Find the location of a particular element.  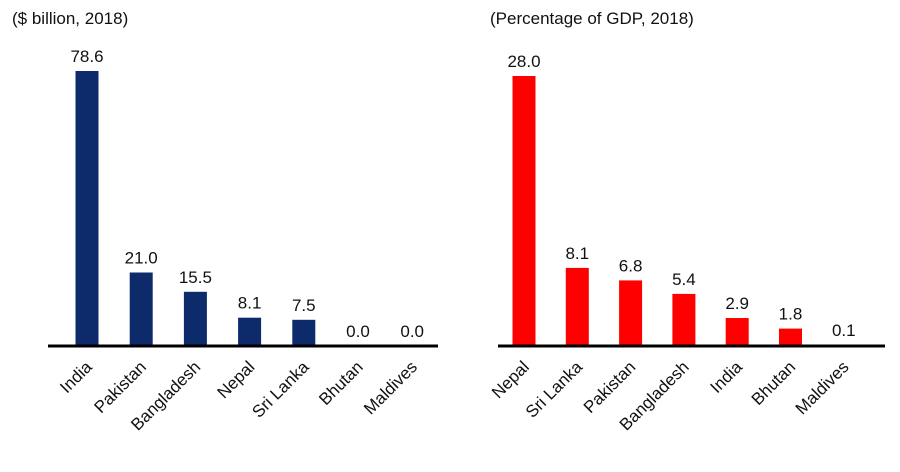

right-value-label: 0.1 is located at coordinates (844, 330).